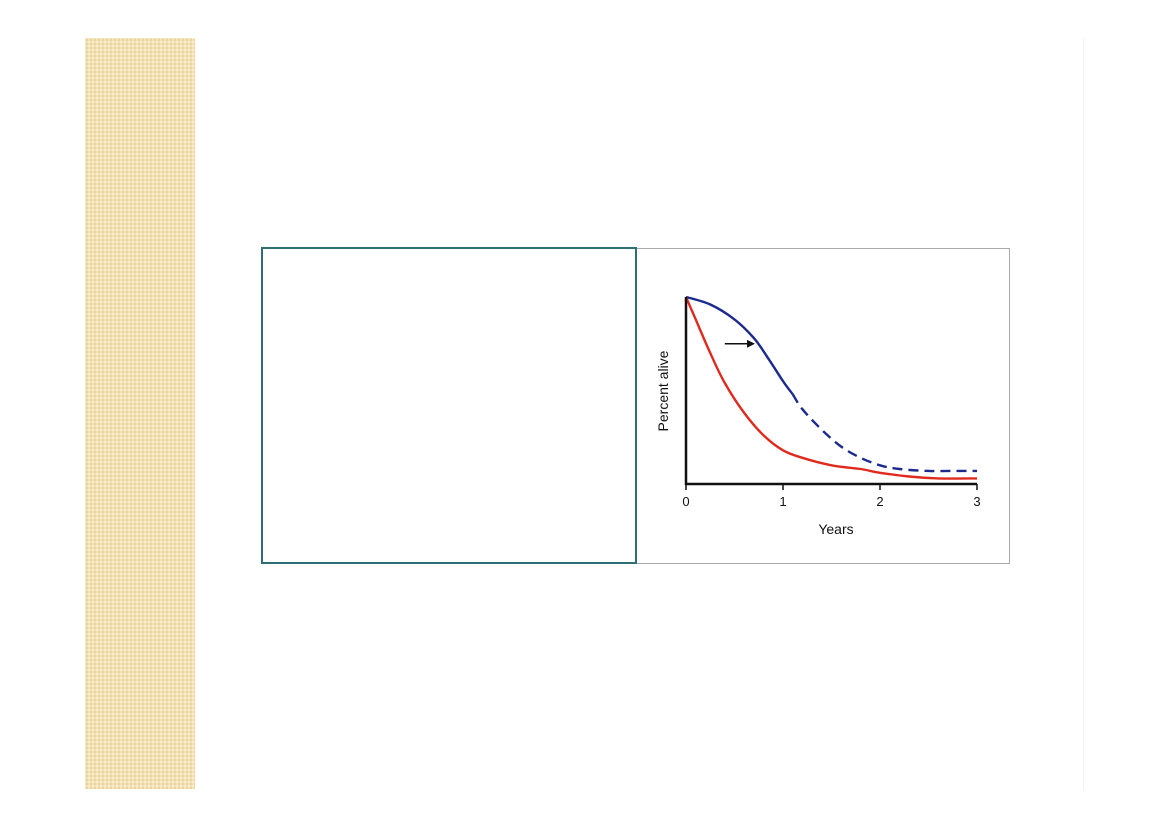 This screenshot has height=826, width=1169. I want to click on series-2-line, so click(831, 388).